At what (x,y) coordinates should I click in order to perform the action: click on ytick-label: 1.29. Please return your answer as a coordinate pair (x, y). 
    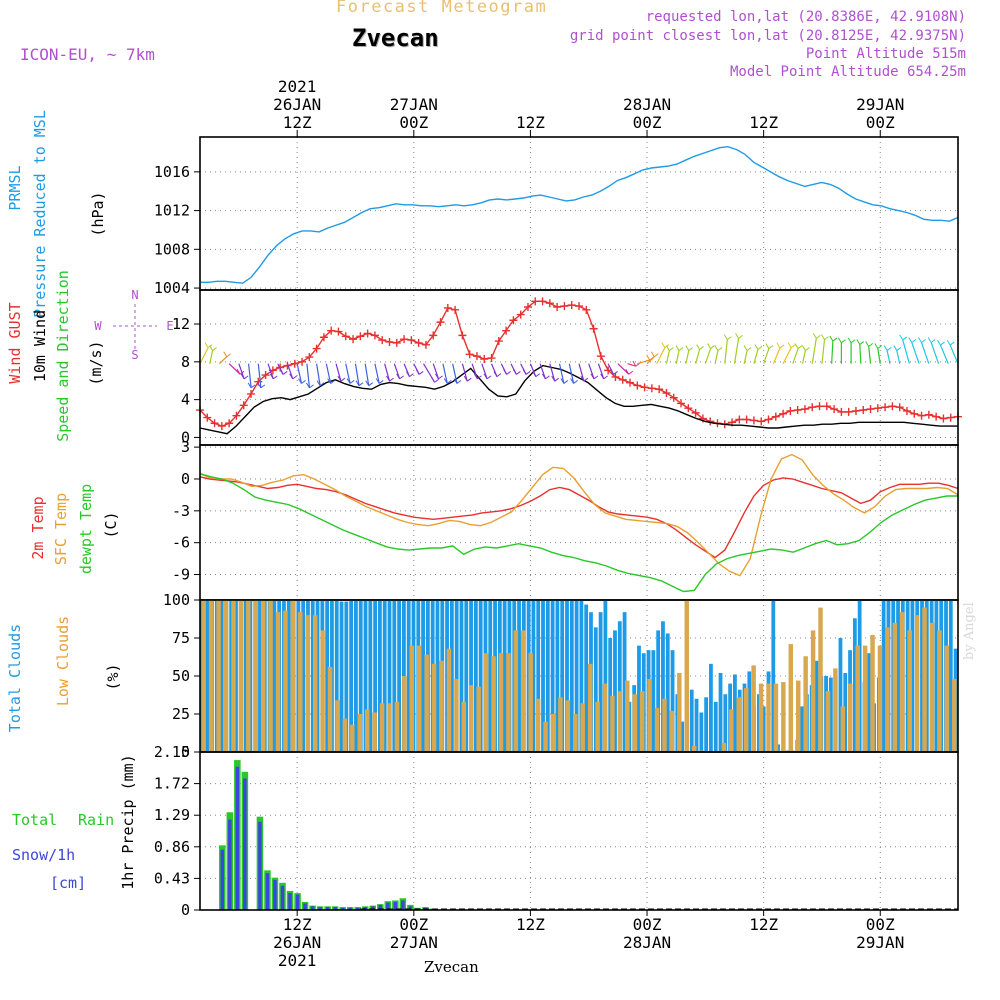
    Looking at the image, I should click on (172, 815).